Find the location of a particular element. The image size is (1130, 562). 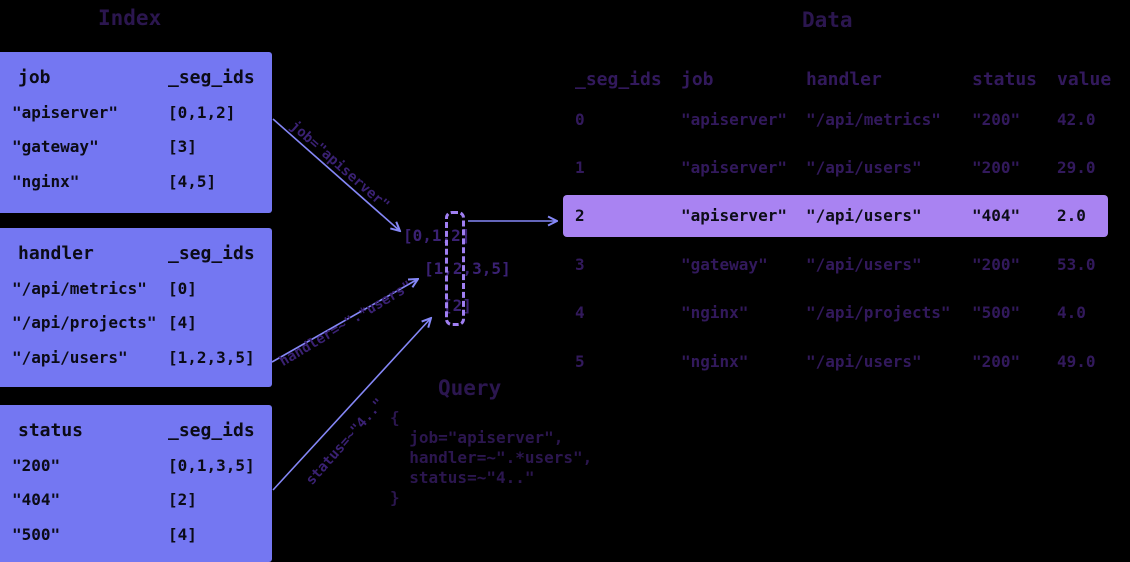

cell-seg-id: 0 is located at coordinates (580, 119).